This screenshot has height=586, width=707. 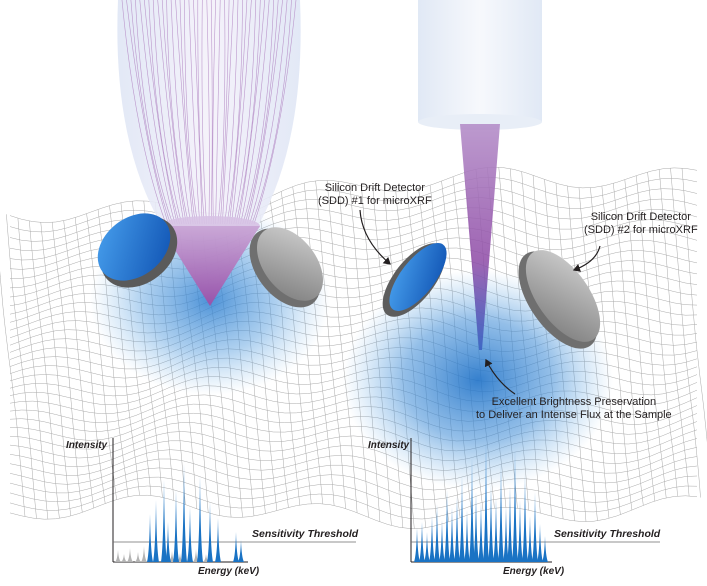 I want to click on left-spectrum-peaks, so click(x=179, y=513).